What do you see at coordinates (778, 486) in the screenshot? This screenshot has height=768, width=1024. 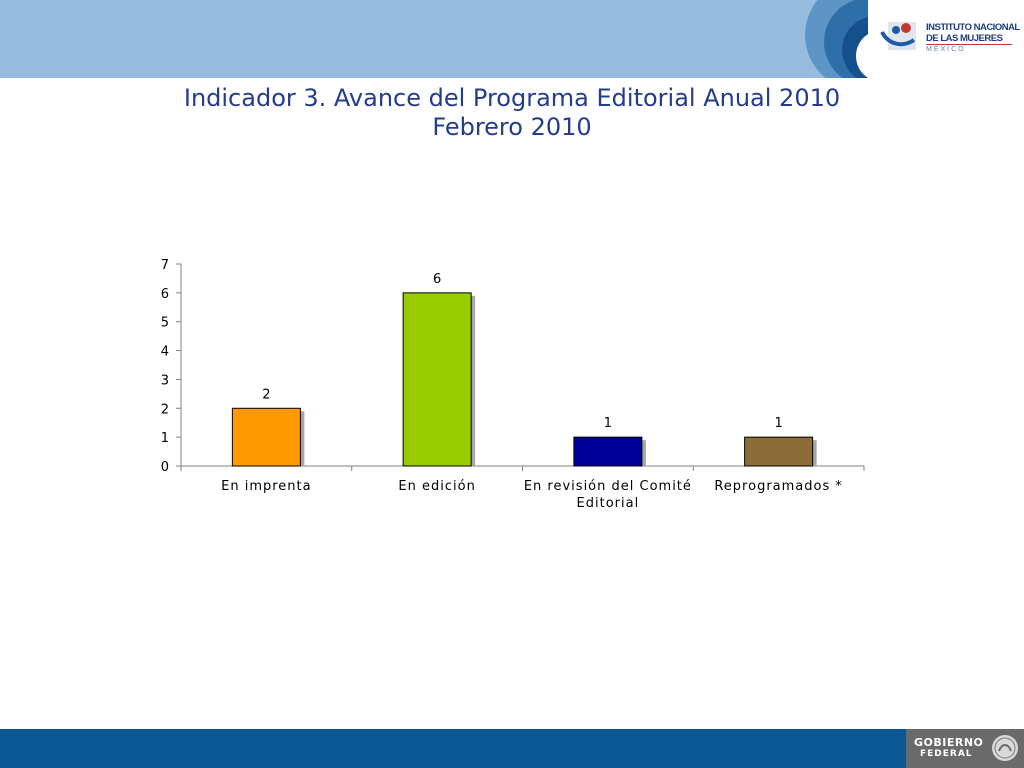 I see `x-tick-label: Reprogramados *` at bounding box center [778, 486].